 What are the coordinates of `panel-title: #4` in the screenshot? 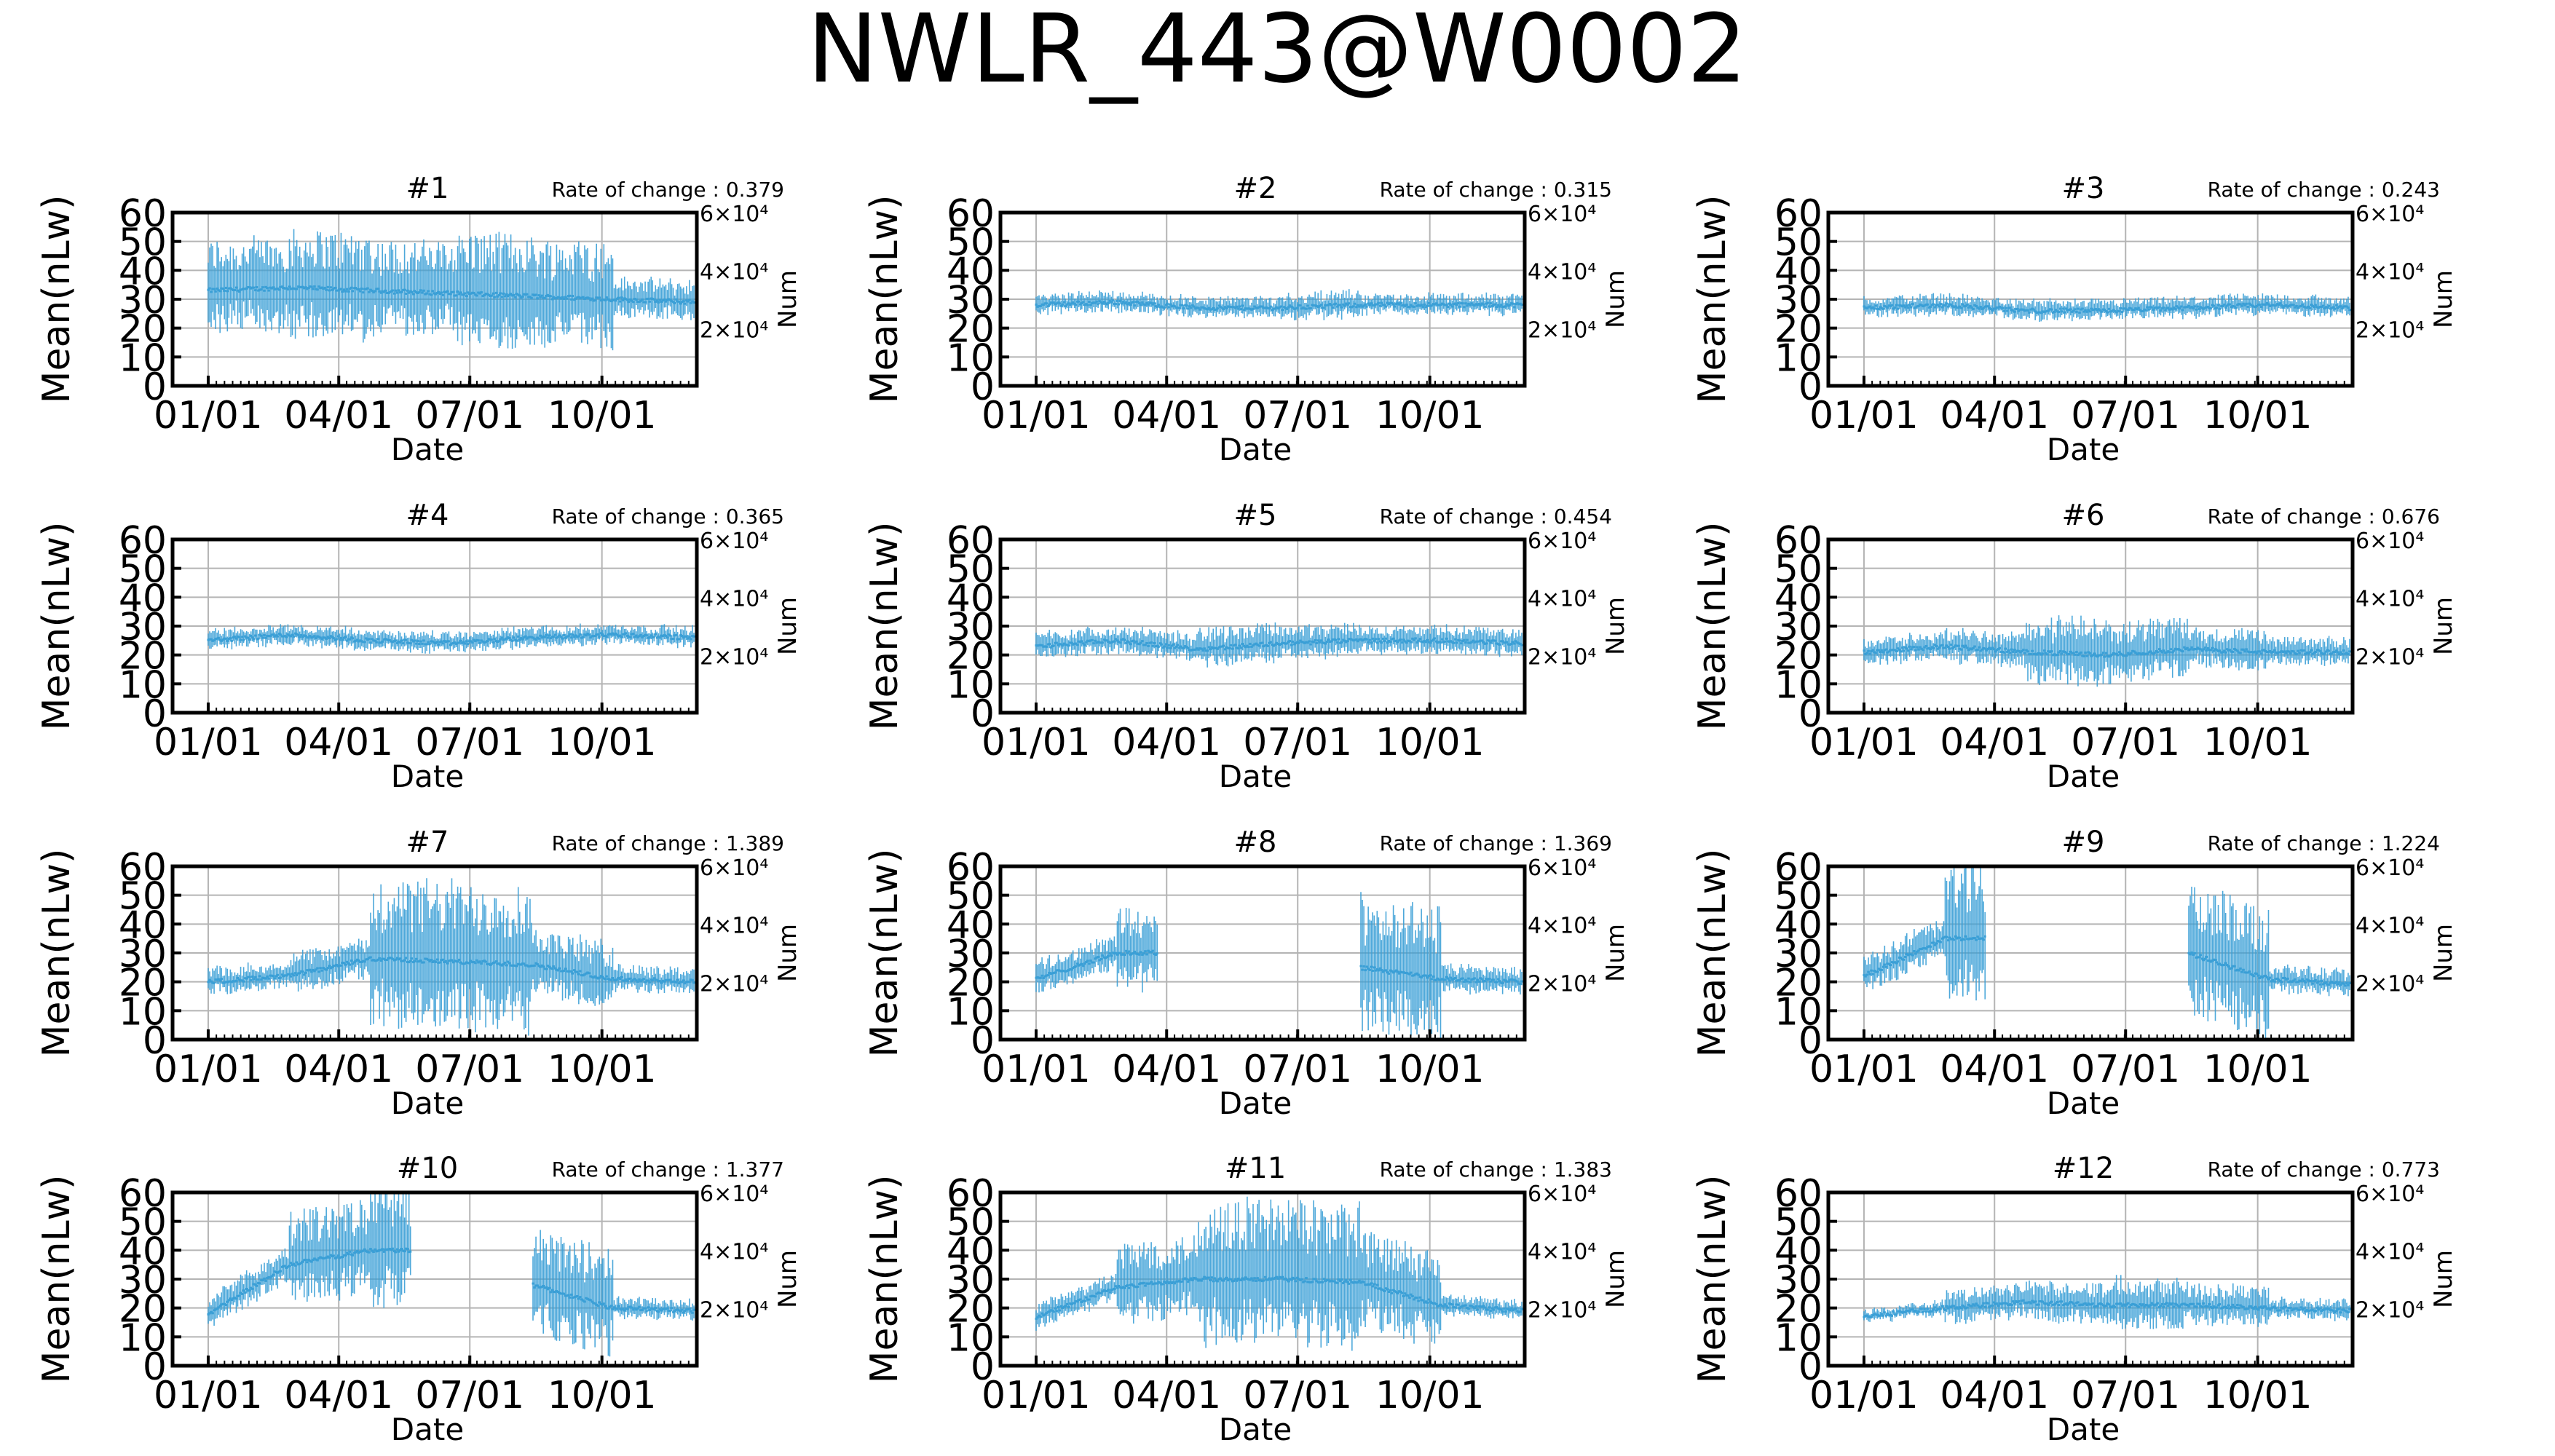 It's located at (427, 515).